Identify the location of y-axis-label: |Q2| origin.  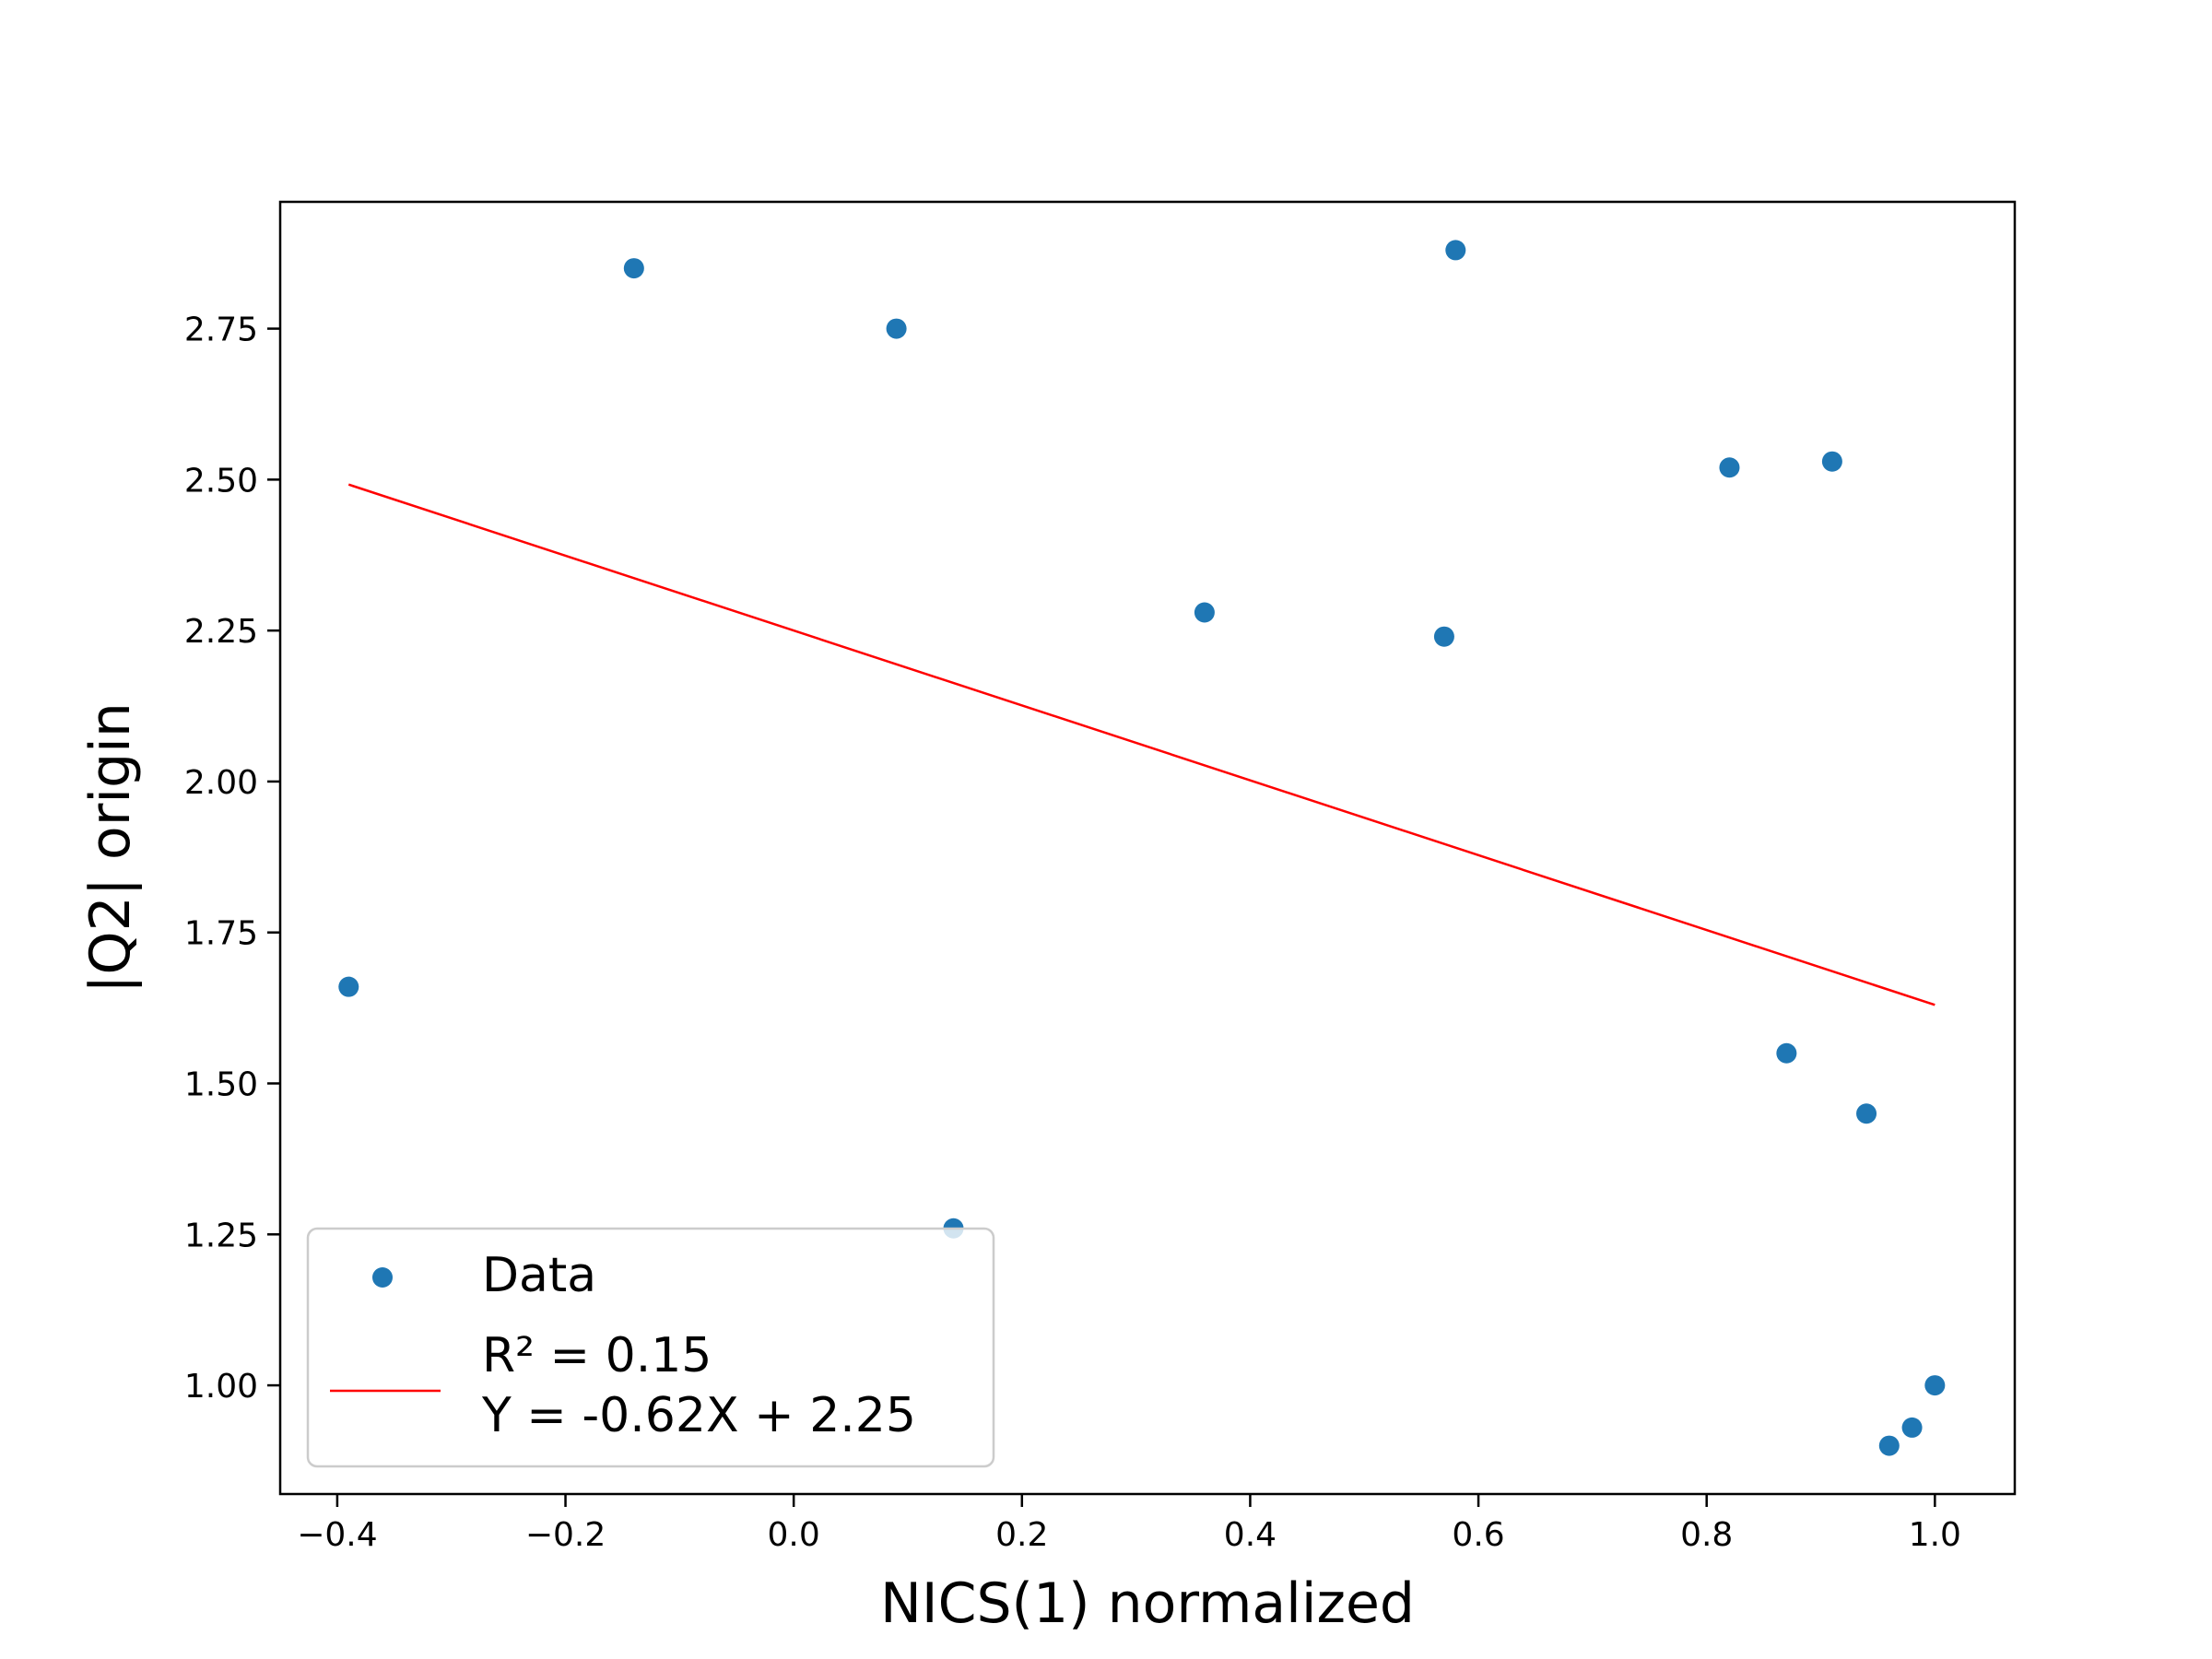
(110, 848).